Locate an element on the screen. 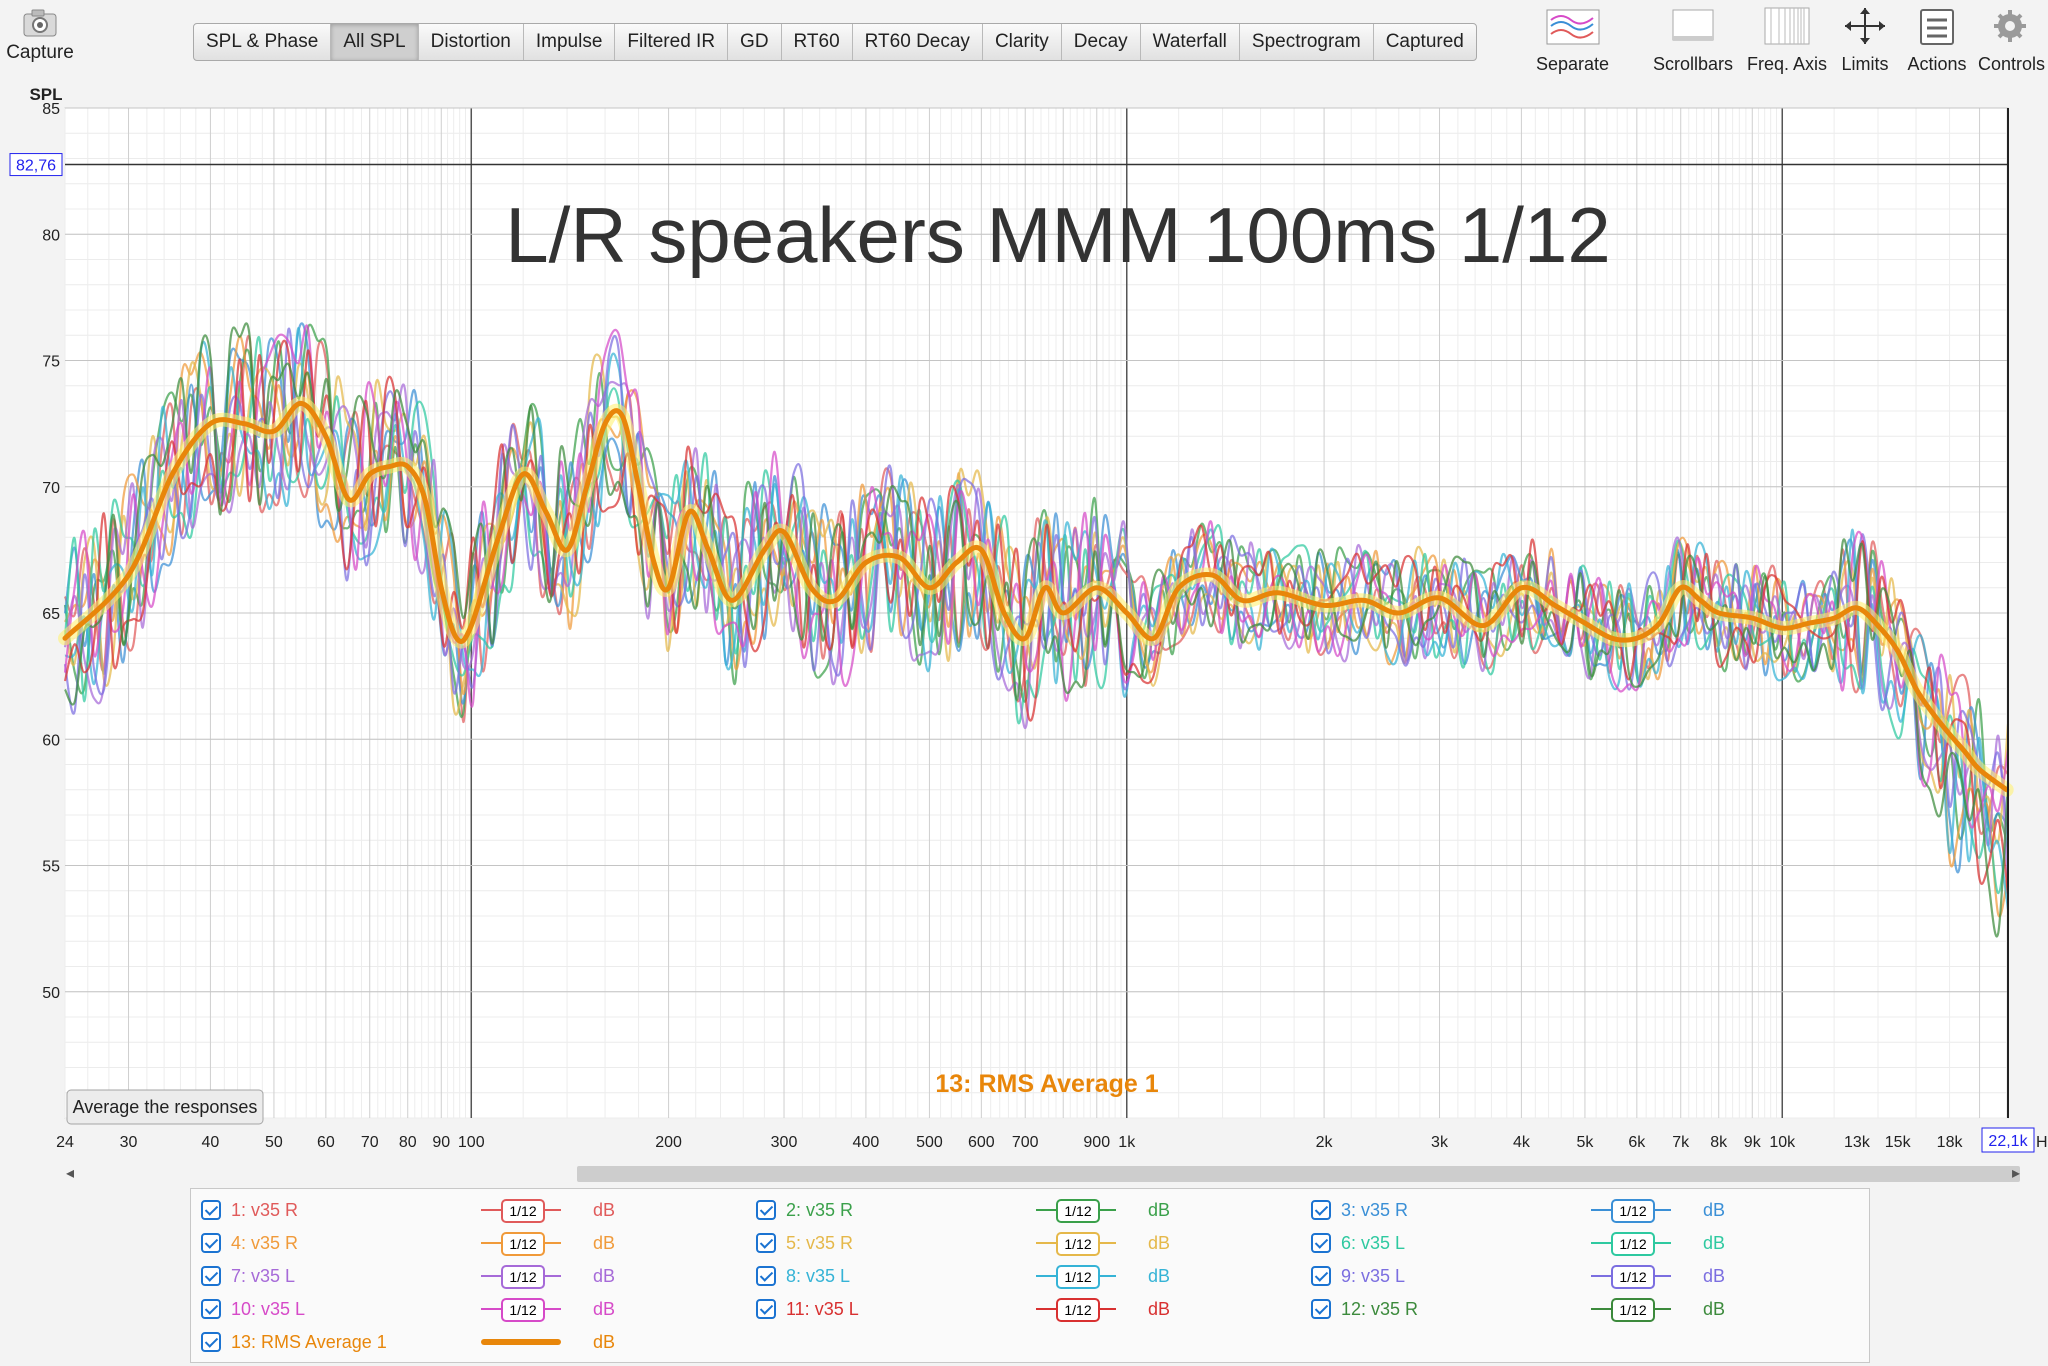  tab-spl-phase: SPL & Phase is located at coordinates (263, 42).